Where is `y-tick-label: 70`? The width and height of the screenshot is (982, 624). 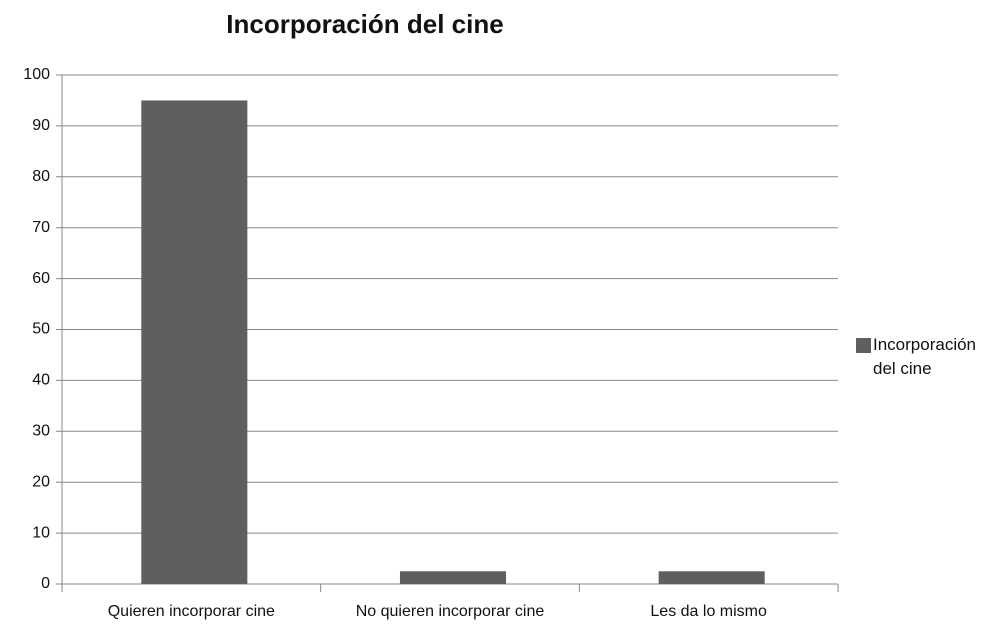
y-tick-label: 70 is located at coordinates (41, 227).